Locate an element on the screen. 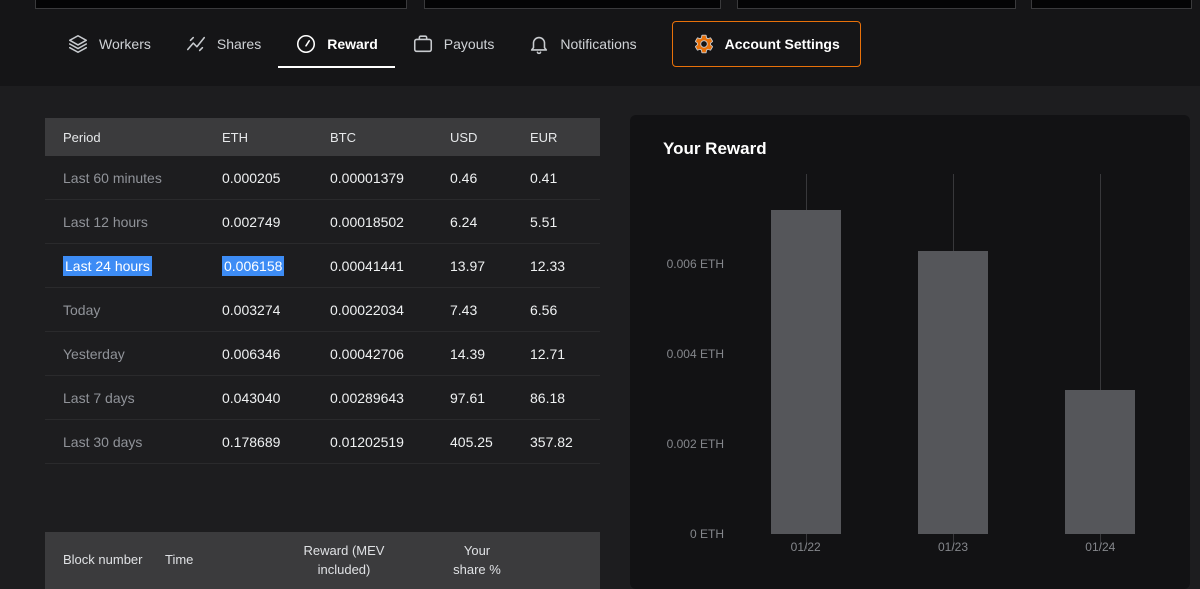 Image resolution: width=1200 pixels, height=589 pixels. table-header-row: Period ETH BTC USD EUR is located at coordinates (322, 137).